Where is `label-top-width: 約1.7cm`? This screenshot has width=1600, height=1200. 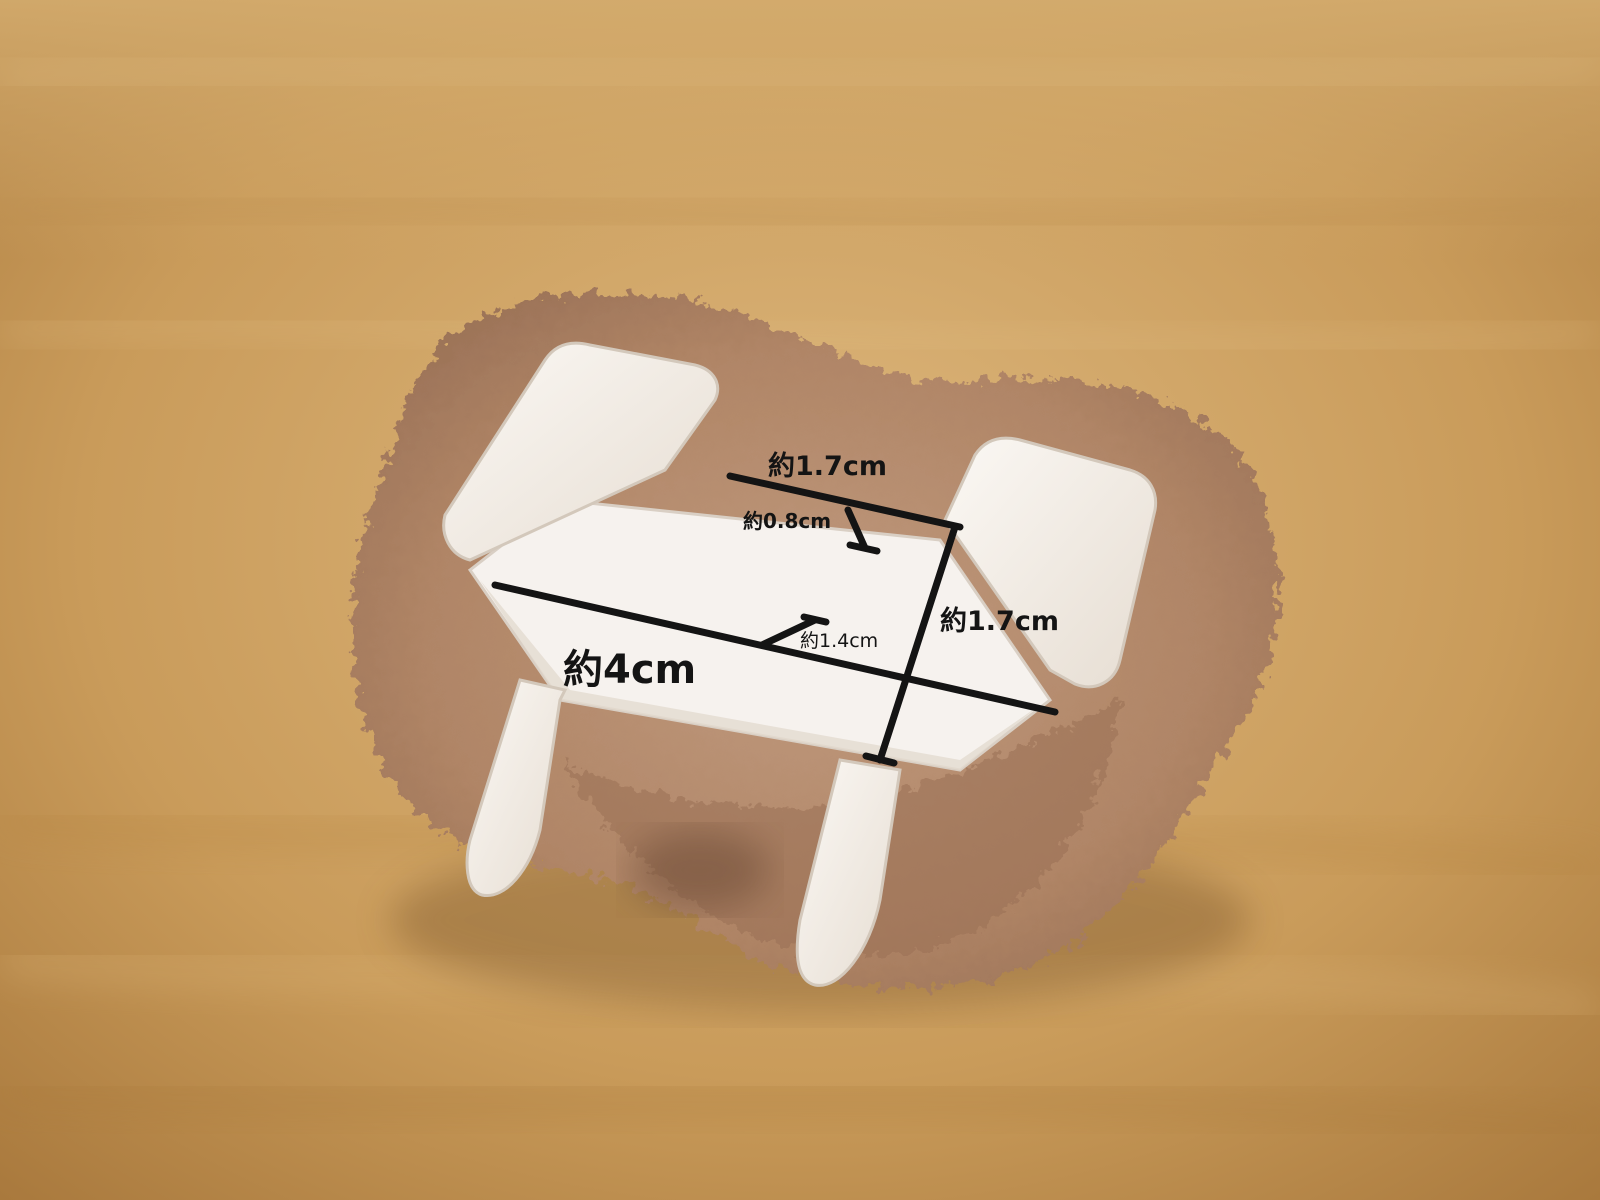 label-top-width: 約1.7cm is located at coordinates (827, 466).